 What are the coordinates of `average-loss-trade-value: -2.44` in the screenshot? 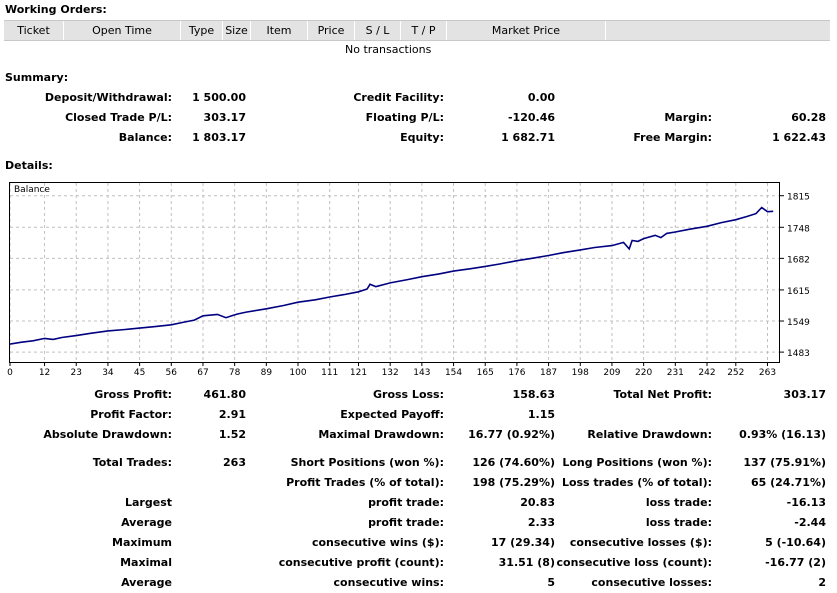 It's located at (810, 522).